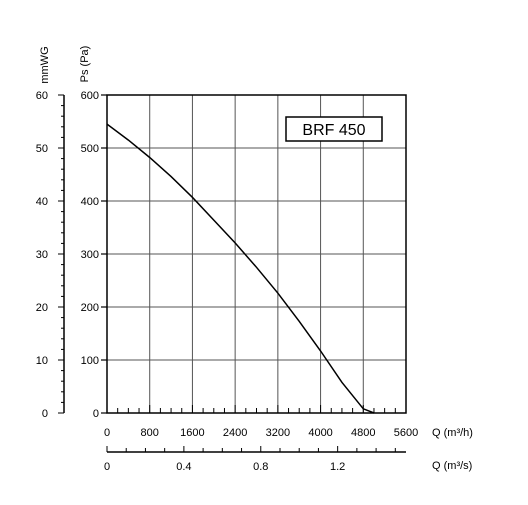  Describe the element at coordinates (337, 467) in the screenshot. I see `m3s-tick-label: 1.2` at that location.